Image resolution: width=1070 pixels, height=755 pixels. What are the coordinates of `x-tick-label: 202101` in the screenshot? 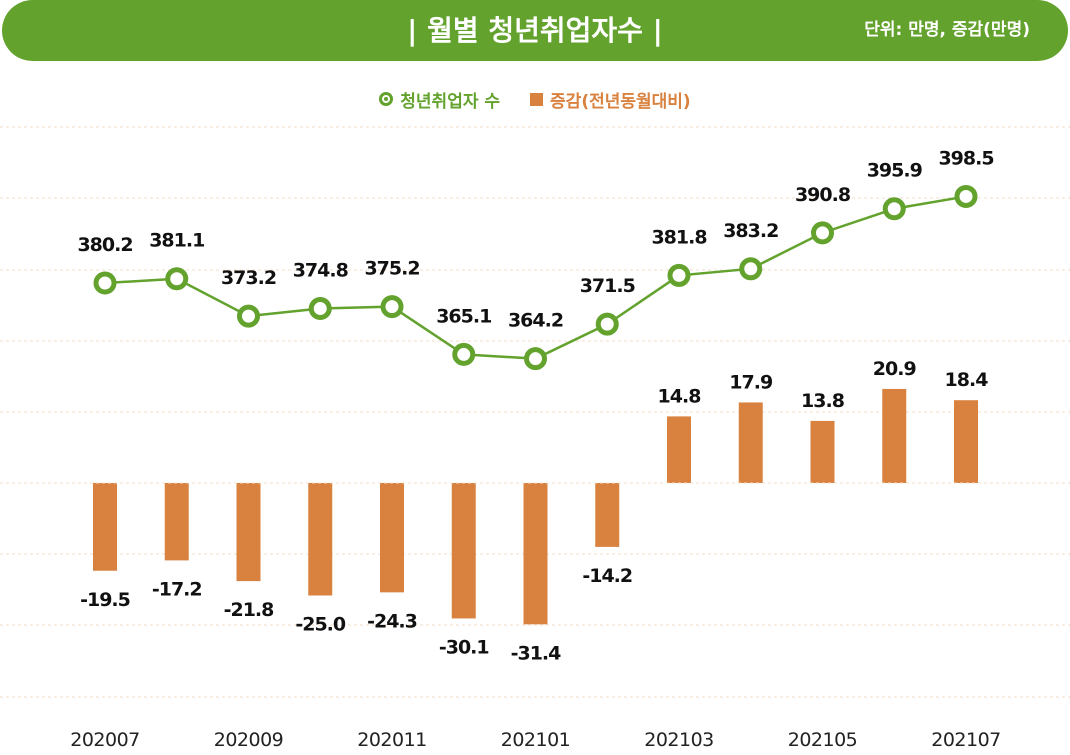 It's located at (536, 740).